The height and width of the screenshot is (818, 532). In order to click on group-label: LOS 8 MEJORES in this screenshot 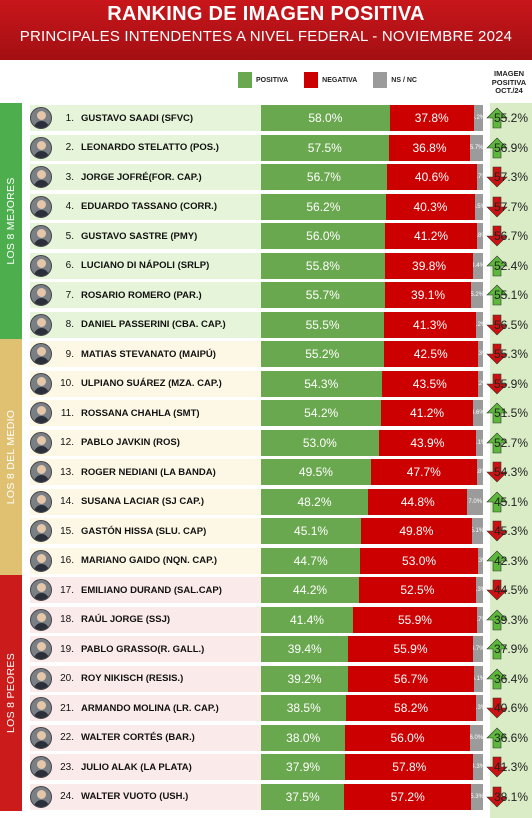, I will do `click(11, 221)`.